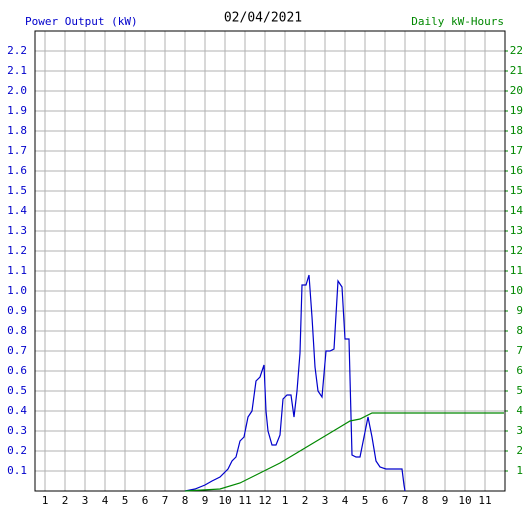 The height and width of the screenshot is (510, 527). Describe the element at coordinates (17, 430) in the screenshot. I see `y-tick-label: 0.3` at that location.